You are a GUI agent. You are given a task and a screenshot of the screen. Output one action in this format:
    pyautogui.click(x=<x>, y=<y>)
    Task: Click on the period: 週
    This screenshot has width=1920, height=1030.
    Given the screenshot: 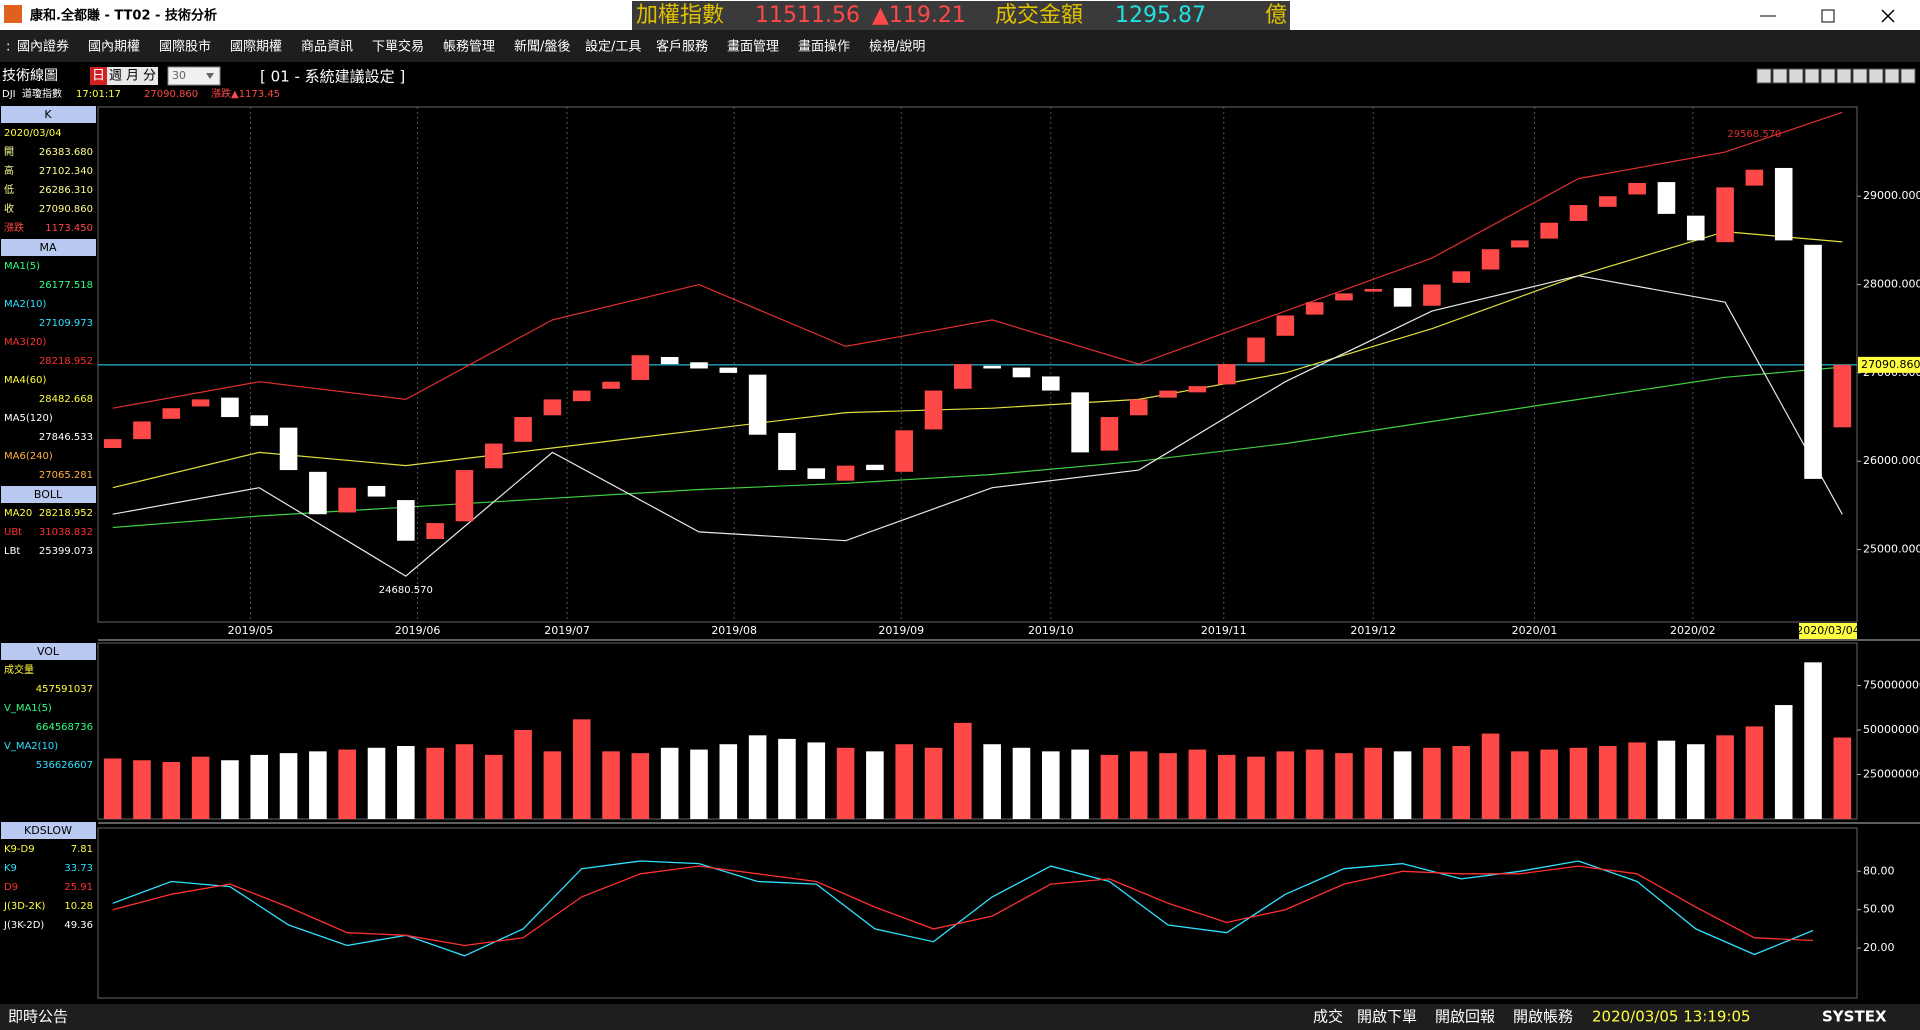 What is the action you would take?
    pyautogui.click(x=115, y=76)
    